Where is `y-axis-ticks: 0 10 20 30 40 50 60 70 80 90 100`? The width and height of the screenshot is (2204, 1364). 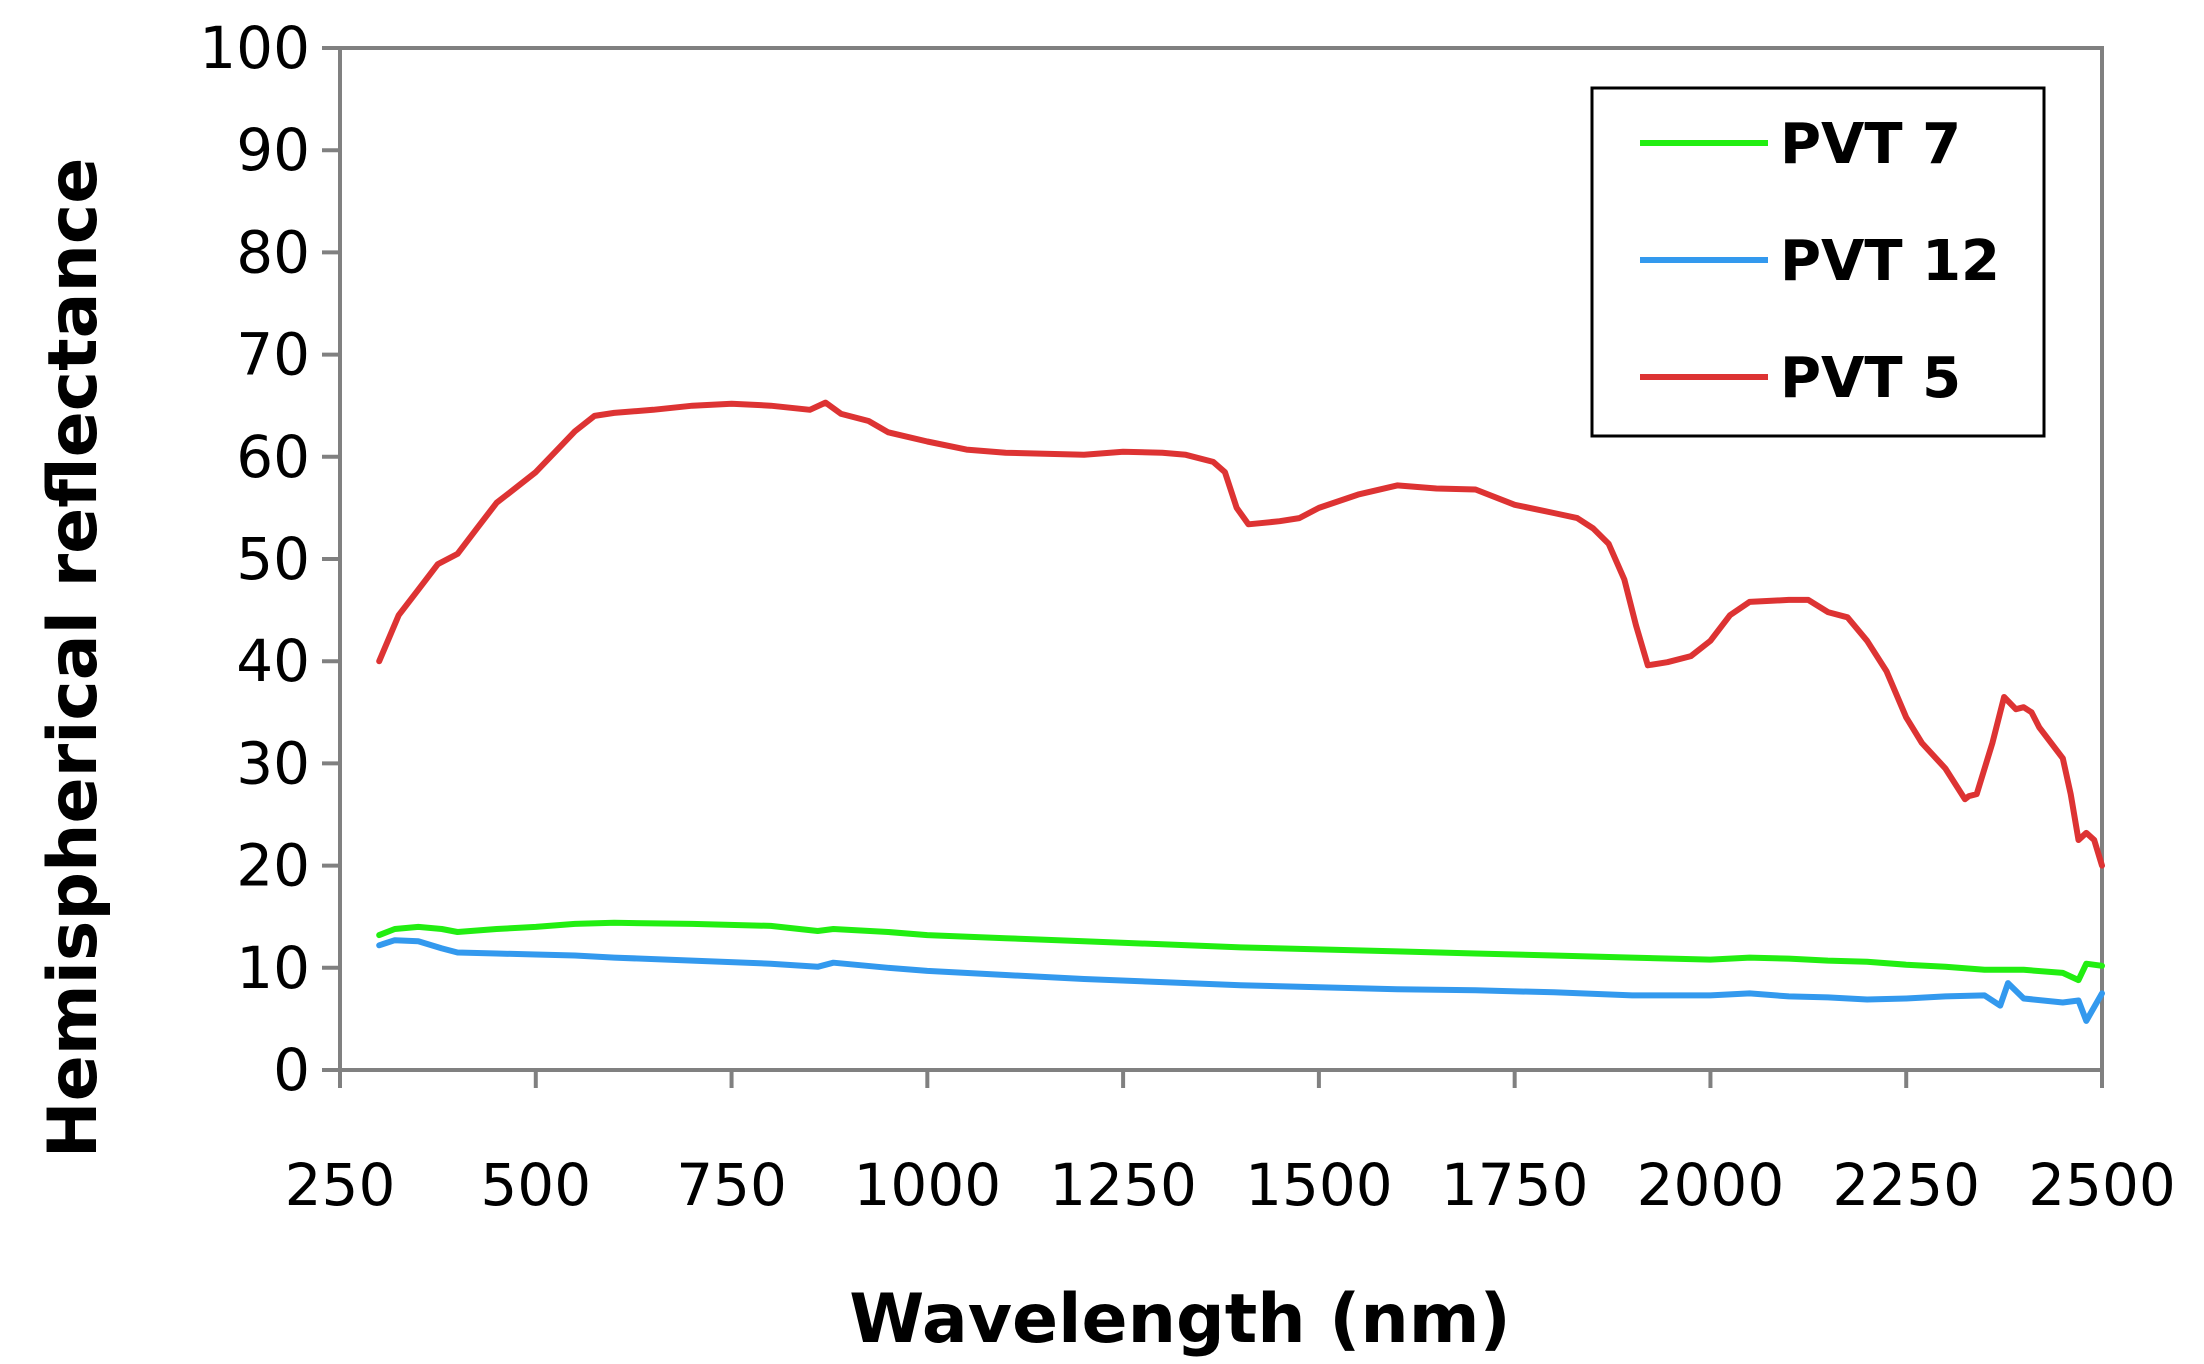
y-axis-ticks: 0 10 20 30 40 50 60 70 80 90 100 is located at coordinates (269, 559).